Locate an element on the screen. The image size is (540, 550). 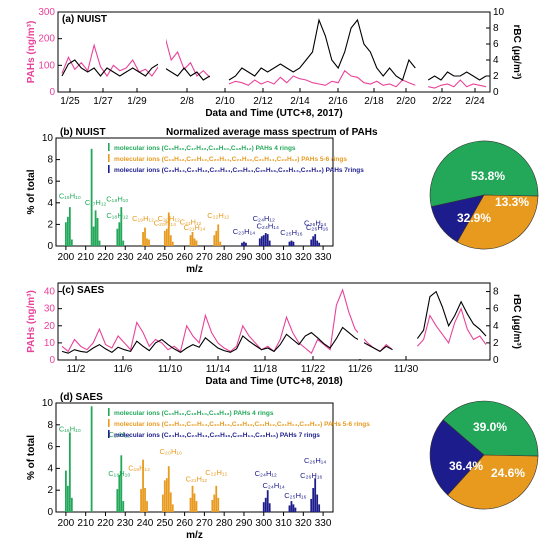
x-tick-label: 2/10 is located at coordinates (225, 101).